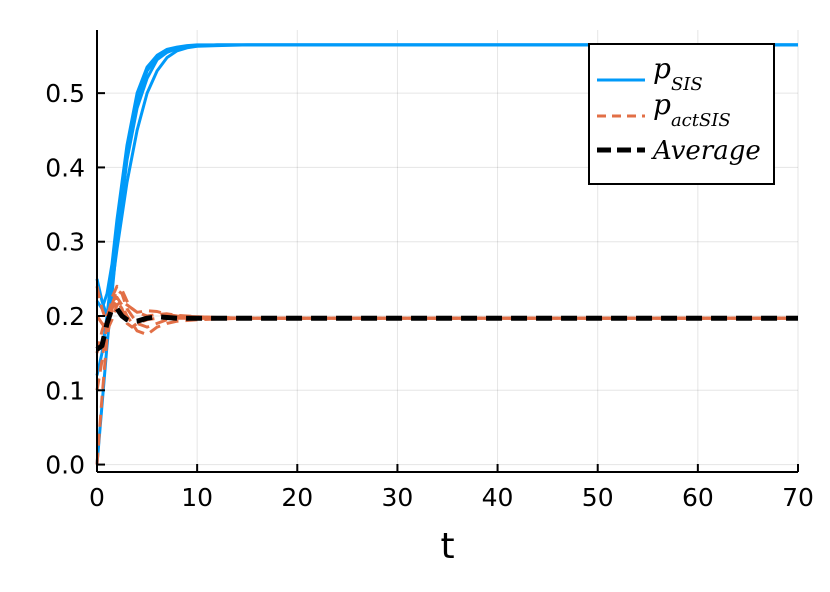  What do you see at coordinates (398, 497) in the screenshot?
I see `x-tick-label: 30` at bounding box center [398, 497].